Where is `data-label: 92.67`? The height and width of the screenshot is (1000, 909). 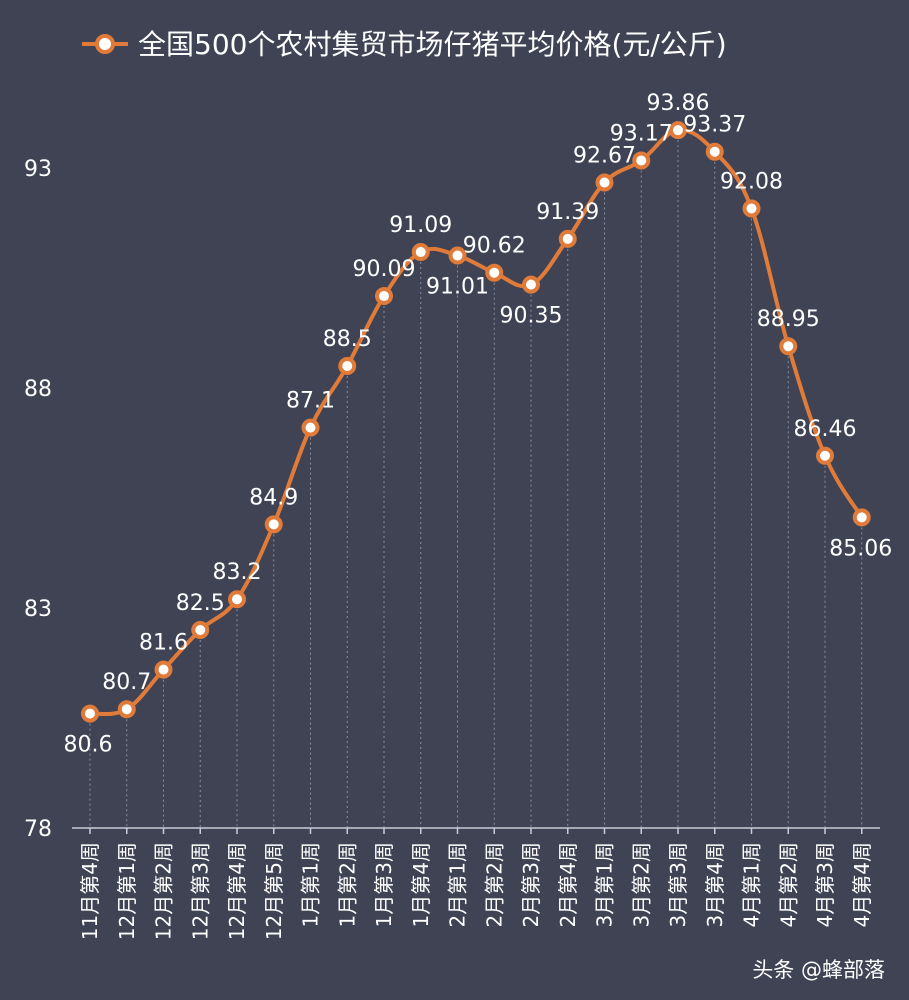 data-label: 92.67 is located at coordinates (604, 156).